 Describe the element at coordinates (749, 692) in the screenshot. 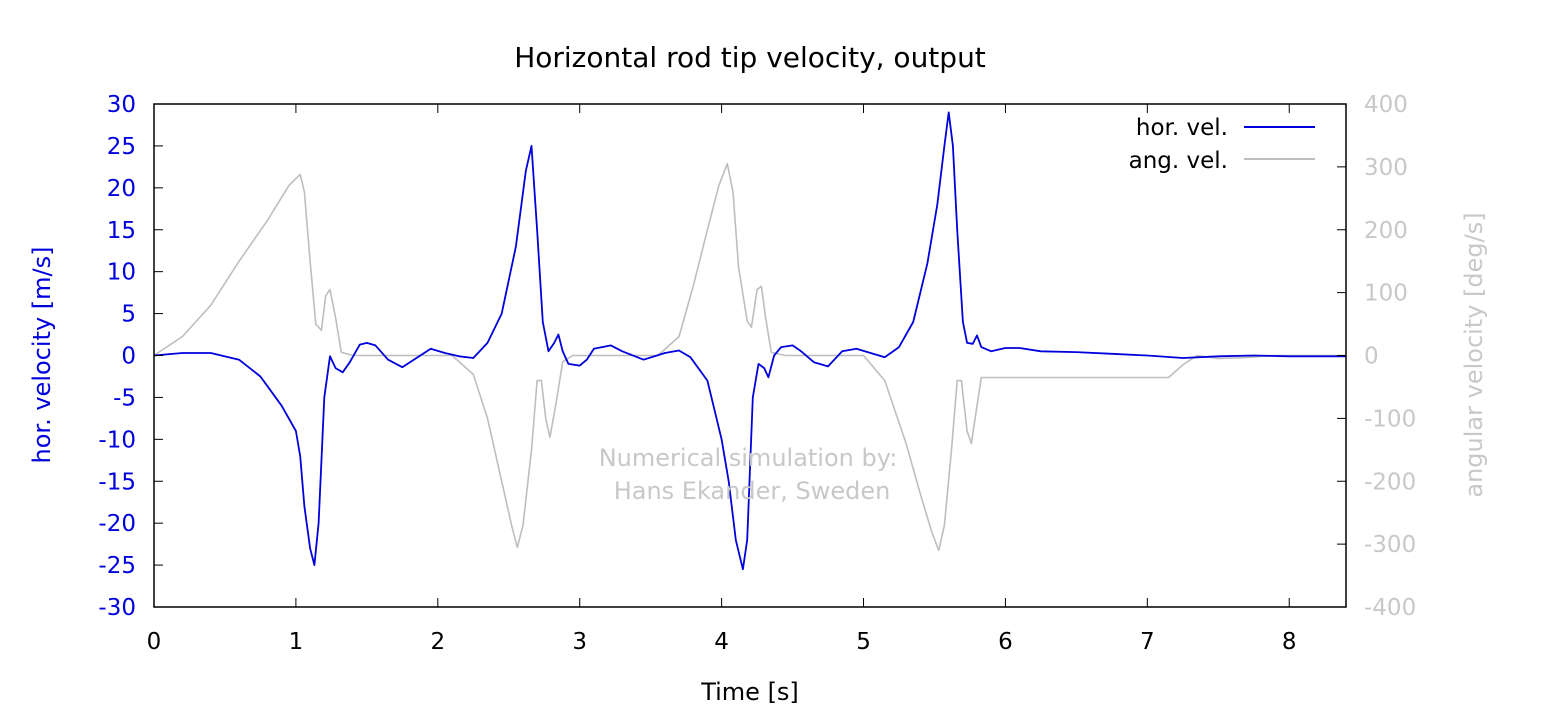

I see `x-axis-label: Time [s]` at that location.